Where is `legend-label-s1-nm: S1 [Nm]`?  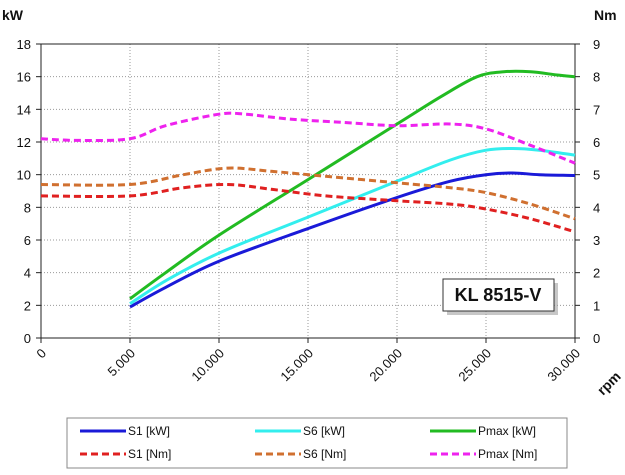
legend-label-s1-nm: S1 [Nm] is located at coordinates (149, 454).